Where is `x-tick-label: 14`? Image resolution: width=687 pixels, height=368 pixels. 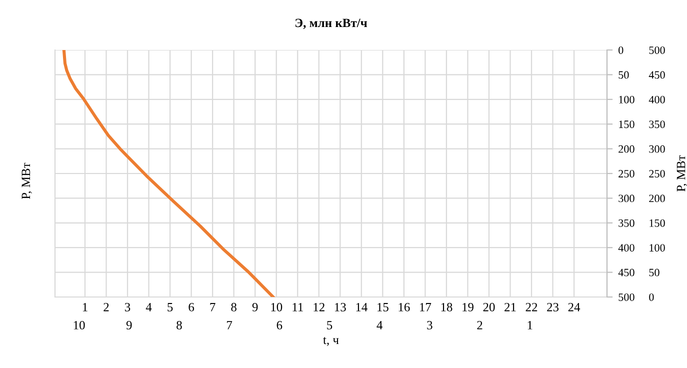 x-tick-label: 14 is located at coordinates (362, 307).